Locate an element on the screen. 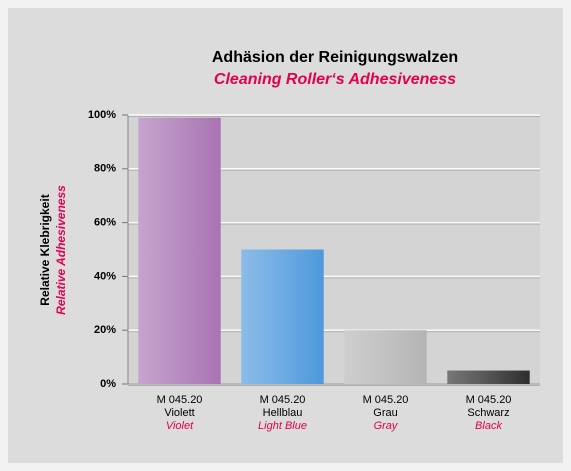 The width and height of the screenshot is (571, 471). y-tick-label: 60% is located at coordinates (105, 223).